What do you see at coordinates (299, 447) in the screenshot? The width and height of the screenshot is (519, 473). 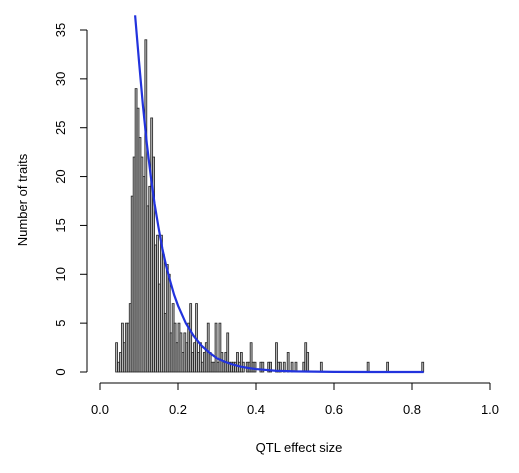 I see `x-axis-label: QTL effect size` at bounding box center [299, 447].